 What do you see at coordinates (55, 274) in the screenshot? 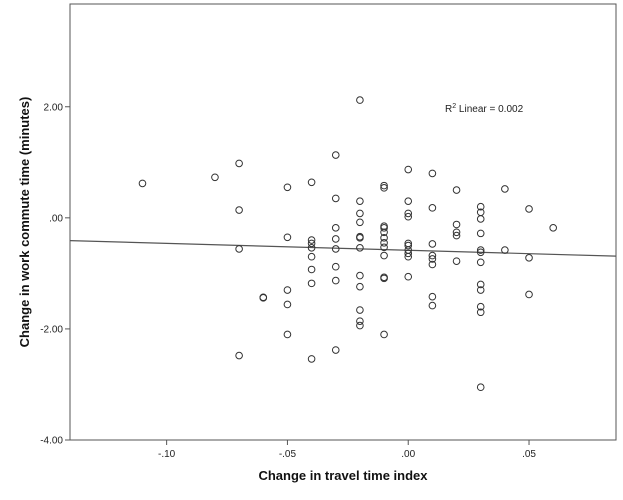
I see `y-axis-ticks: -4.00 -2.00 .00 2.00` at bounding box center [55, 274].